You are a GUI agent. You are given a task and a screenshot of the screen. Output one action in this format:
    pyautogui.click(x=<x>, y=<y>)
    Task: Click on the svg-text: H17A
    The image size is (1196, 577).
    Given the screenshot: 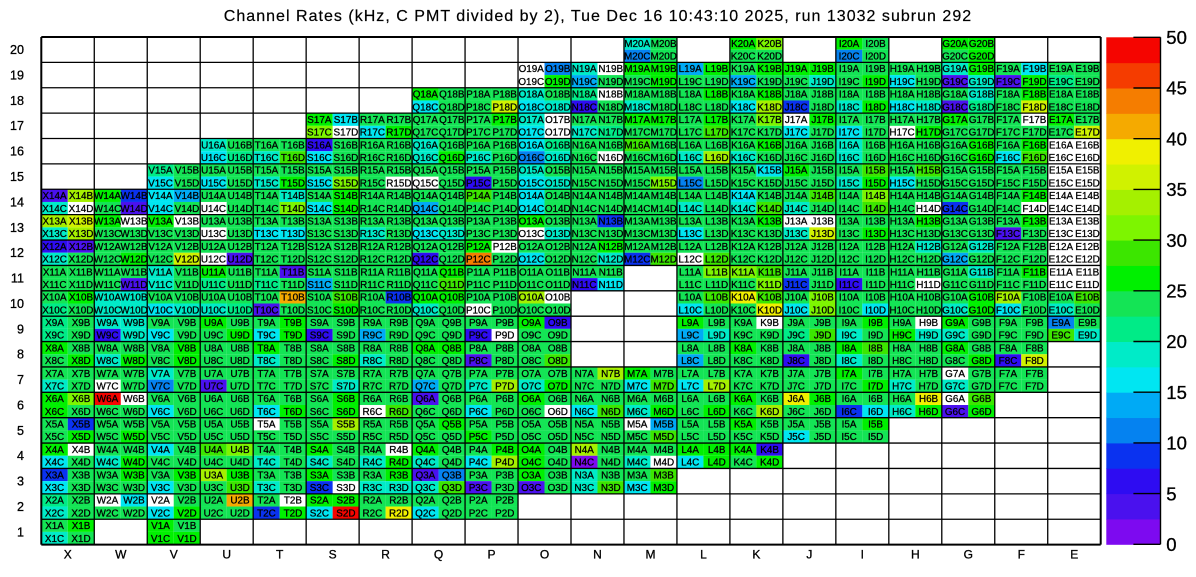 What is the action you would take?
    pyautogui.click(x=902, y=120)
    